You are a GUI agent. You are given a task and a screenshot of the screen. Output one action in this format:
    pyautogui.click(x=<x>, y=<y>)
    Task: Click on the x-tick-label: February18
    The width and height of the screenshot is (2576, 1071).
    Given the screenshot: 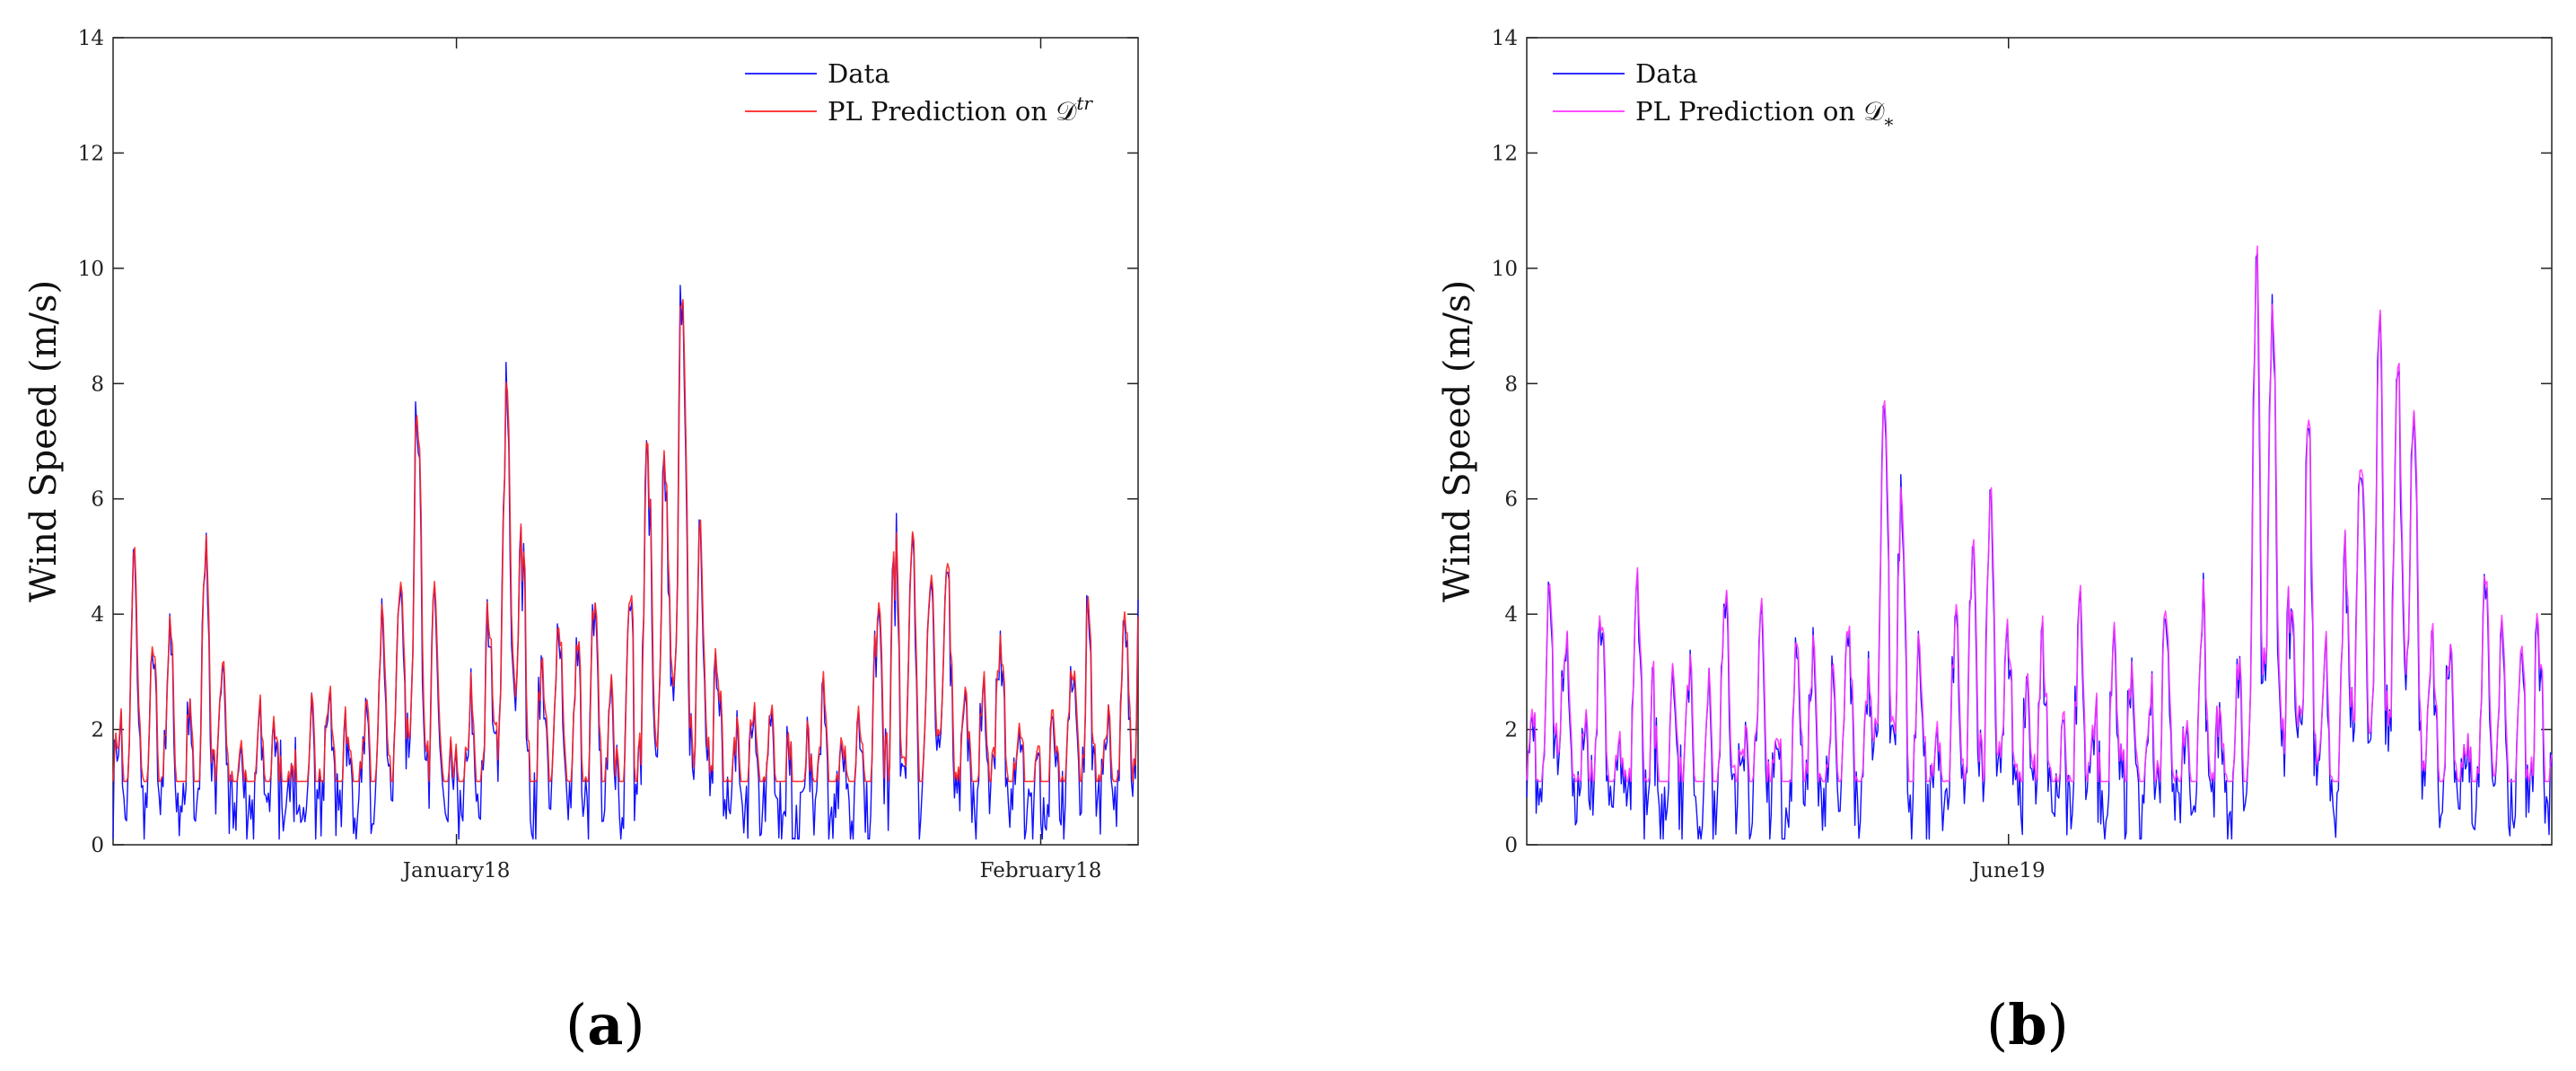 What is the action you would take?
    pyautogui.click(x=1041, y=871)
    